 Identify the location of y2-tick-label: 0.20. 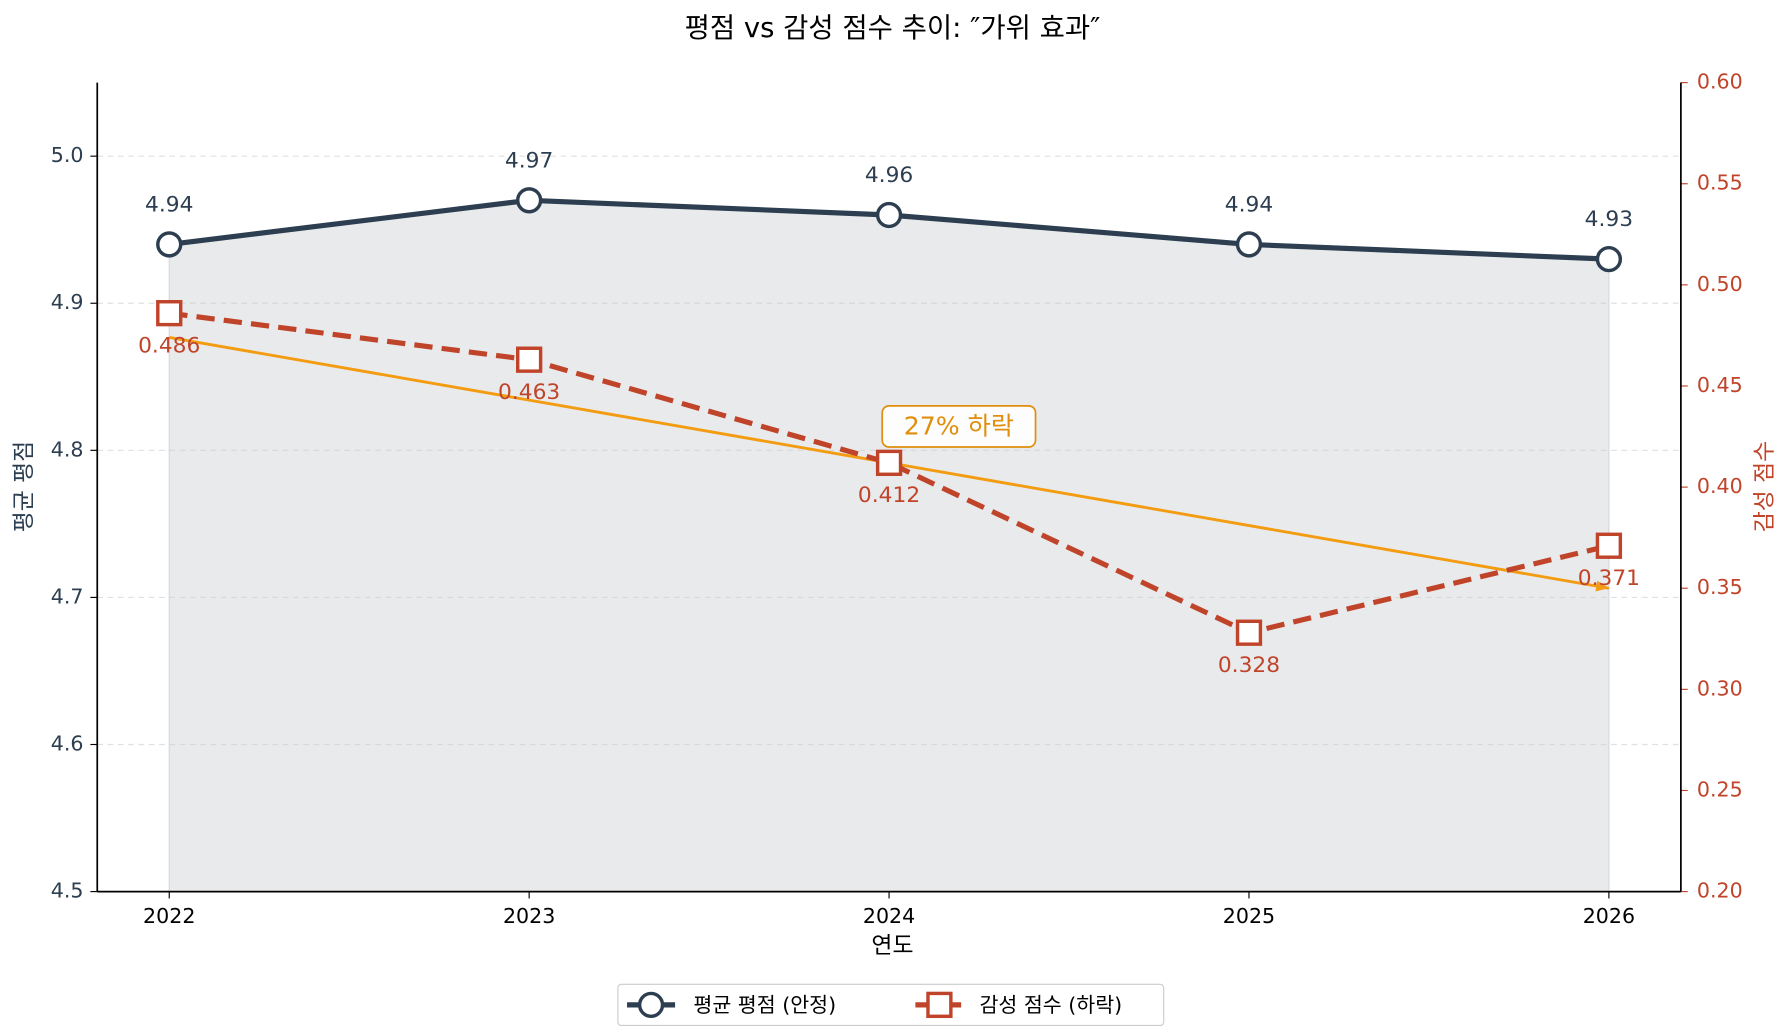
(1720, 891).